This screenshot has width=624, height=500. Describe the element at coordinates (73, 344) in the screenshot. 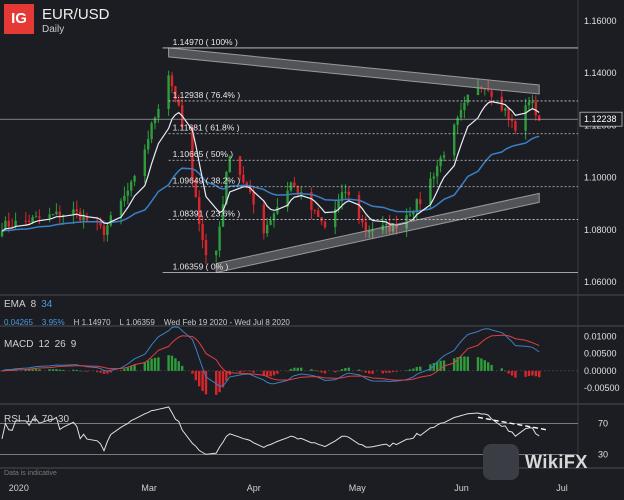

I see `macd-param-9: 9` at that location.